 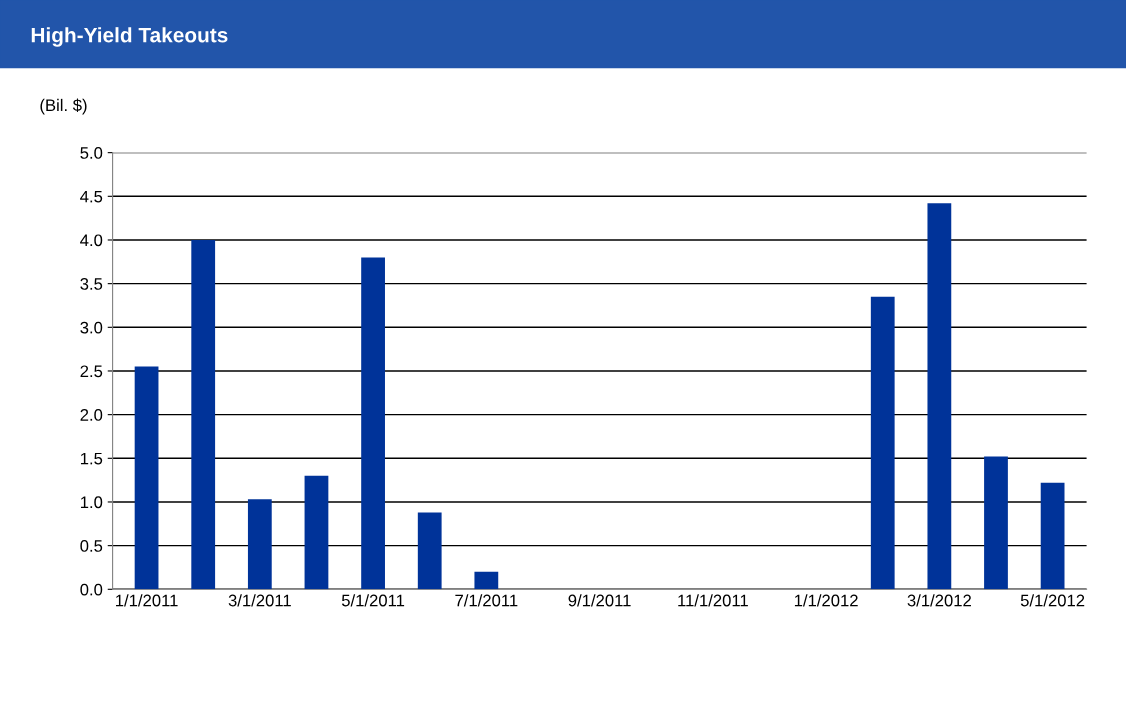 I want to click on x-tick-label: 3/1/2011, so click(x=259, y=600).